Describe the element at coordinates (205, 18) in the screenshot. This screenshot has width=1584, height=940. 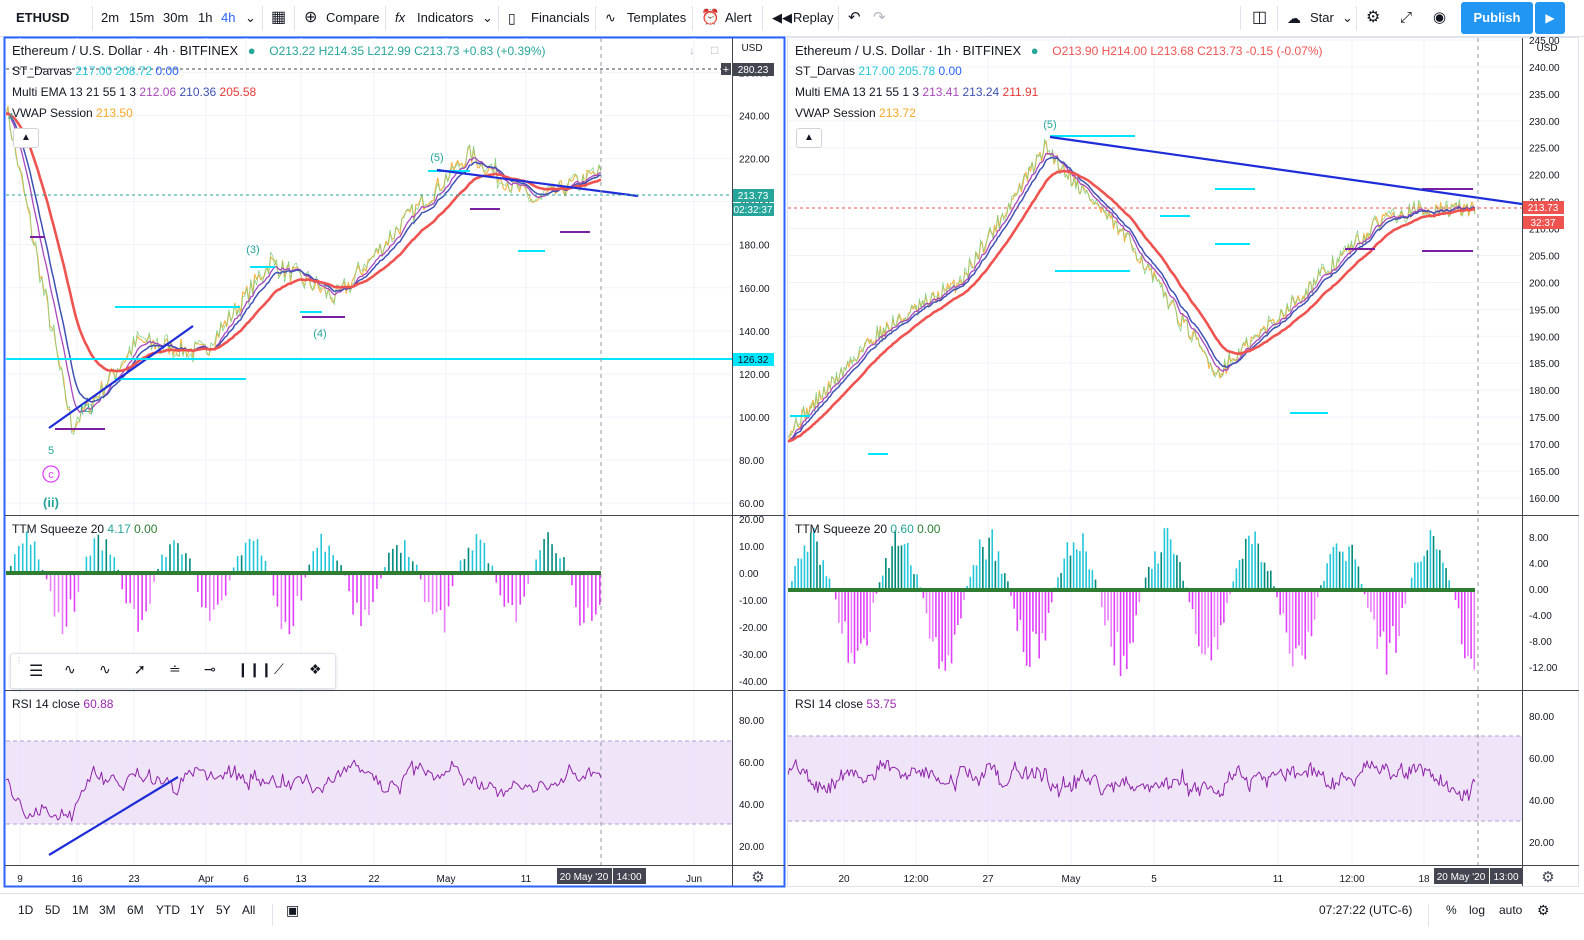
I see `interval-1h: 1h` at that location.